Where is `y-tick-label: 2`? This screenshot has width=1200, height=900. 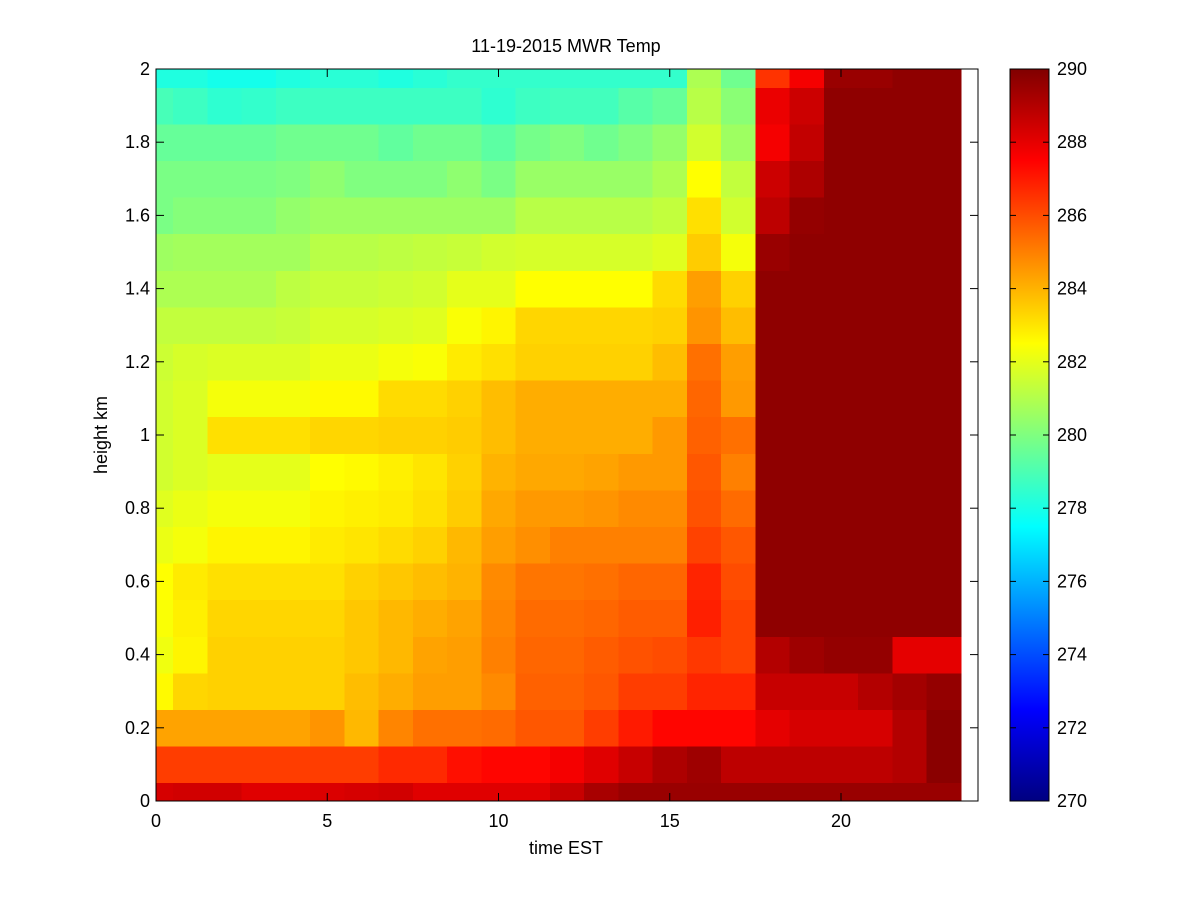 y-tick-label: 2 is located at coordinates (145, 69).